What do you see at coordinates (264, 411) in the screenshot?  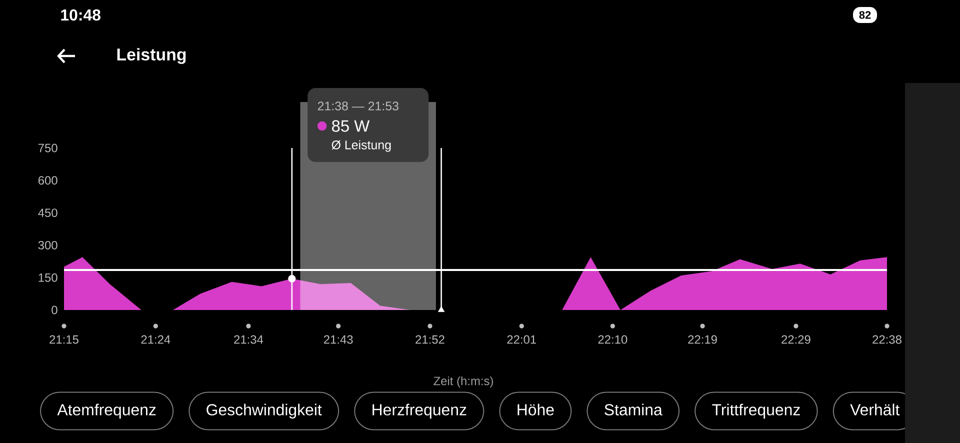 I see `text: Geschwindigkeit` at bounding box center [264, 411].